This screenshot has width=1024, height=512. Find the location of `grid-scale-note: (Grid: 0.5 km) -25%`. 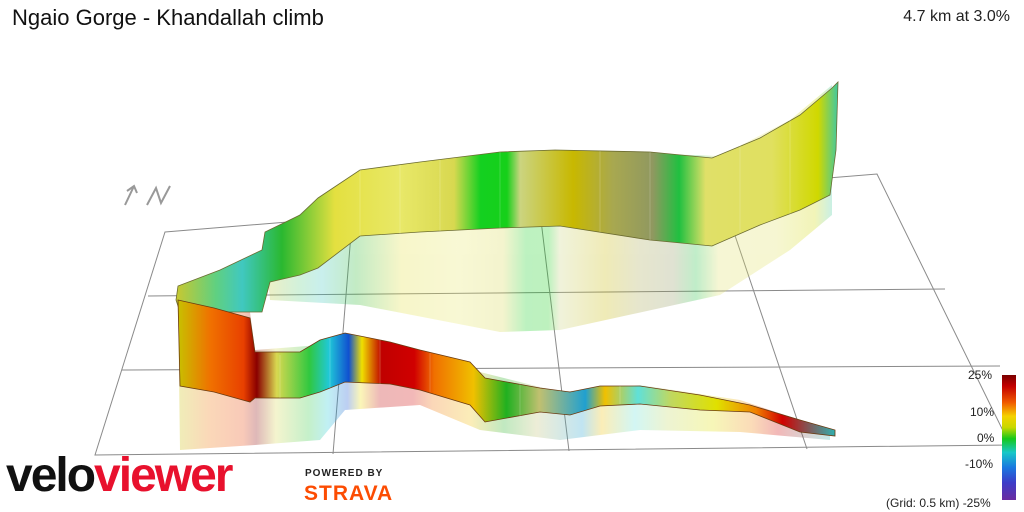

grid-scale-note: (Grid: 0.5 km) -25% is located at coordinates (938, 503).